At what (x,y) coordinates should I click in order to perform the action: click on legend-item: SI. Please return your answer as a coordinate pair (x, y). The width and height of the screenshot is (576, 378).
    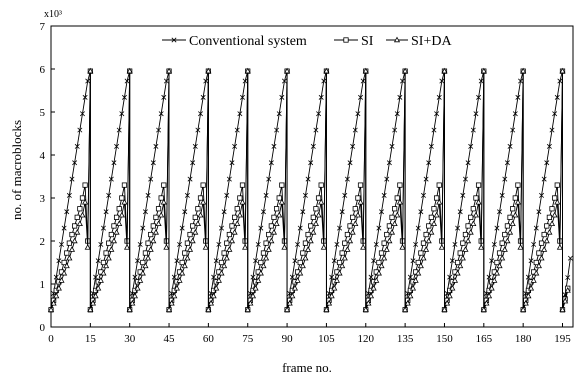
    Looking at the image, I should click on (354, 41).